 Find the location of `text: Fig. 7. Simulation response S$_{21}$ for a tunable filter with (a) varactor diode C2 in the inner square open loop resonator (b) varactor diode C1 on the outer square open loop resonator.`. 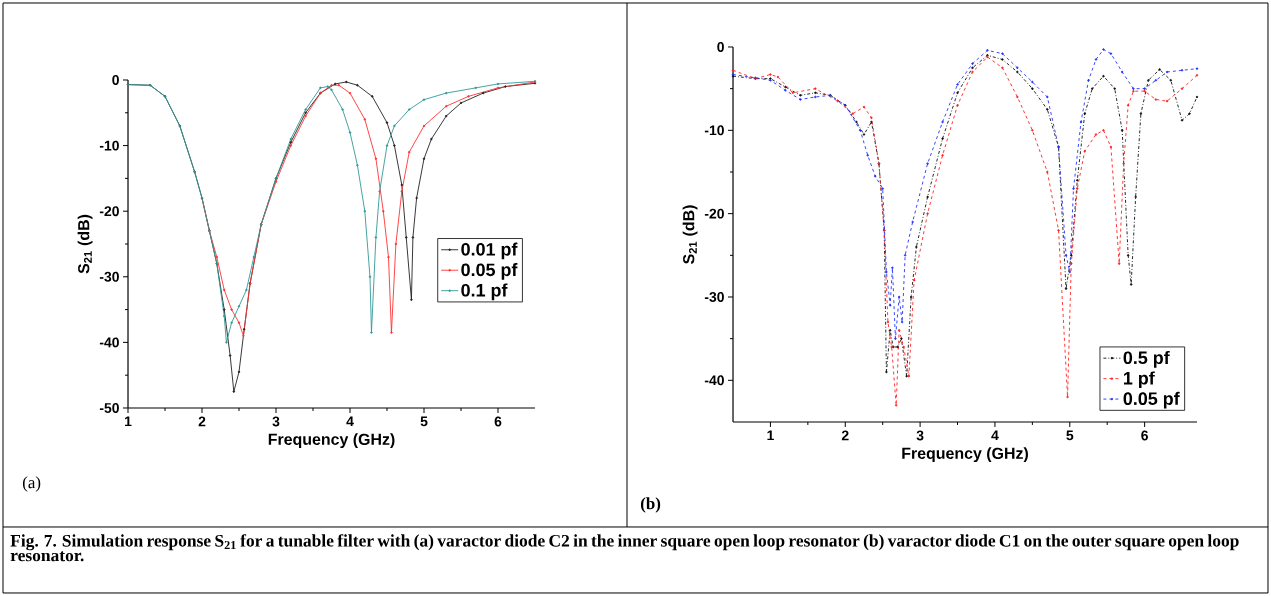

text: Fig. 7. Simulation response S$_{21}$ for a tunable filter with (a) varactor diode C2 in the inner square open loop resonator (b) varactor diode C1 on the outer square open loop resonator. is located at coordinates (624, 548).